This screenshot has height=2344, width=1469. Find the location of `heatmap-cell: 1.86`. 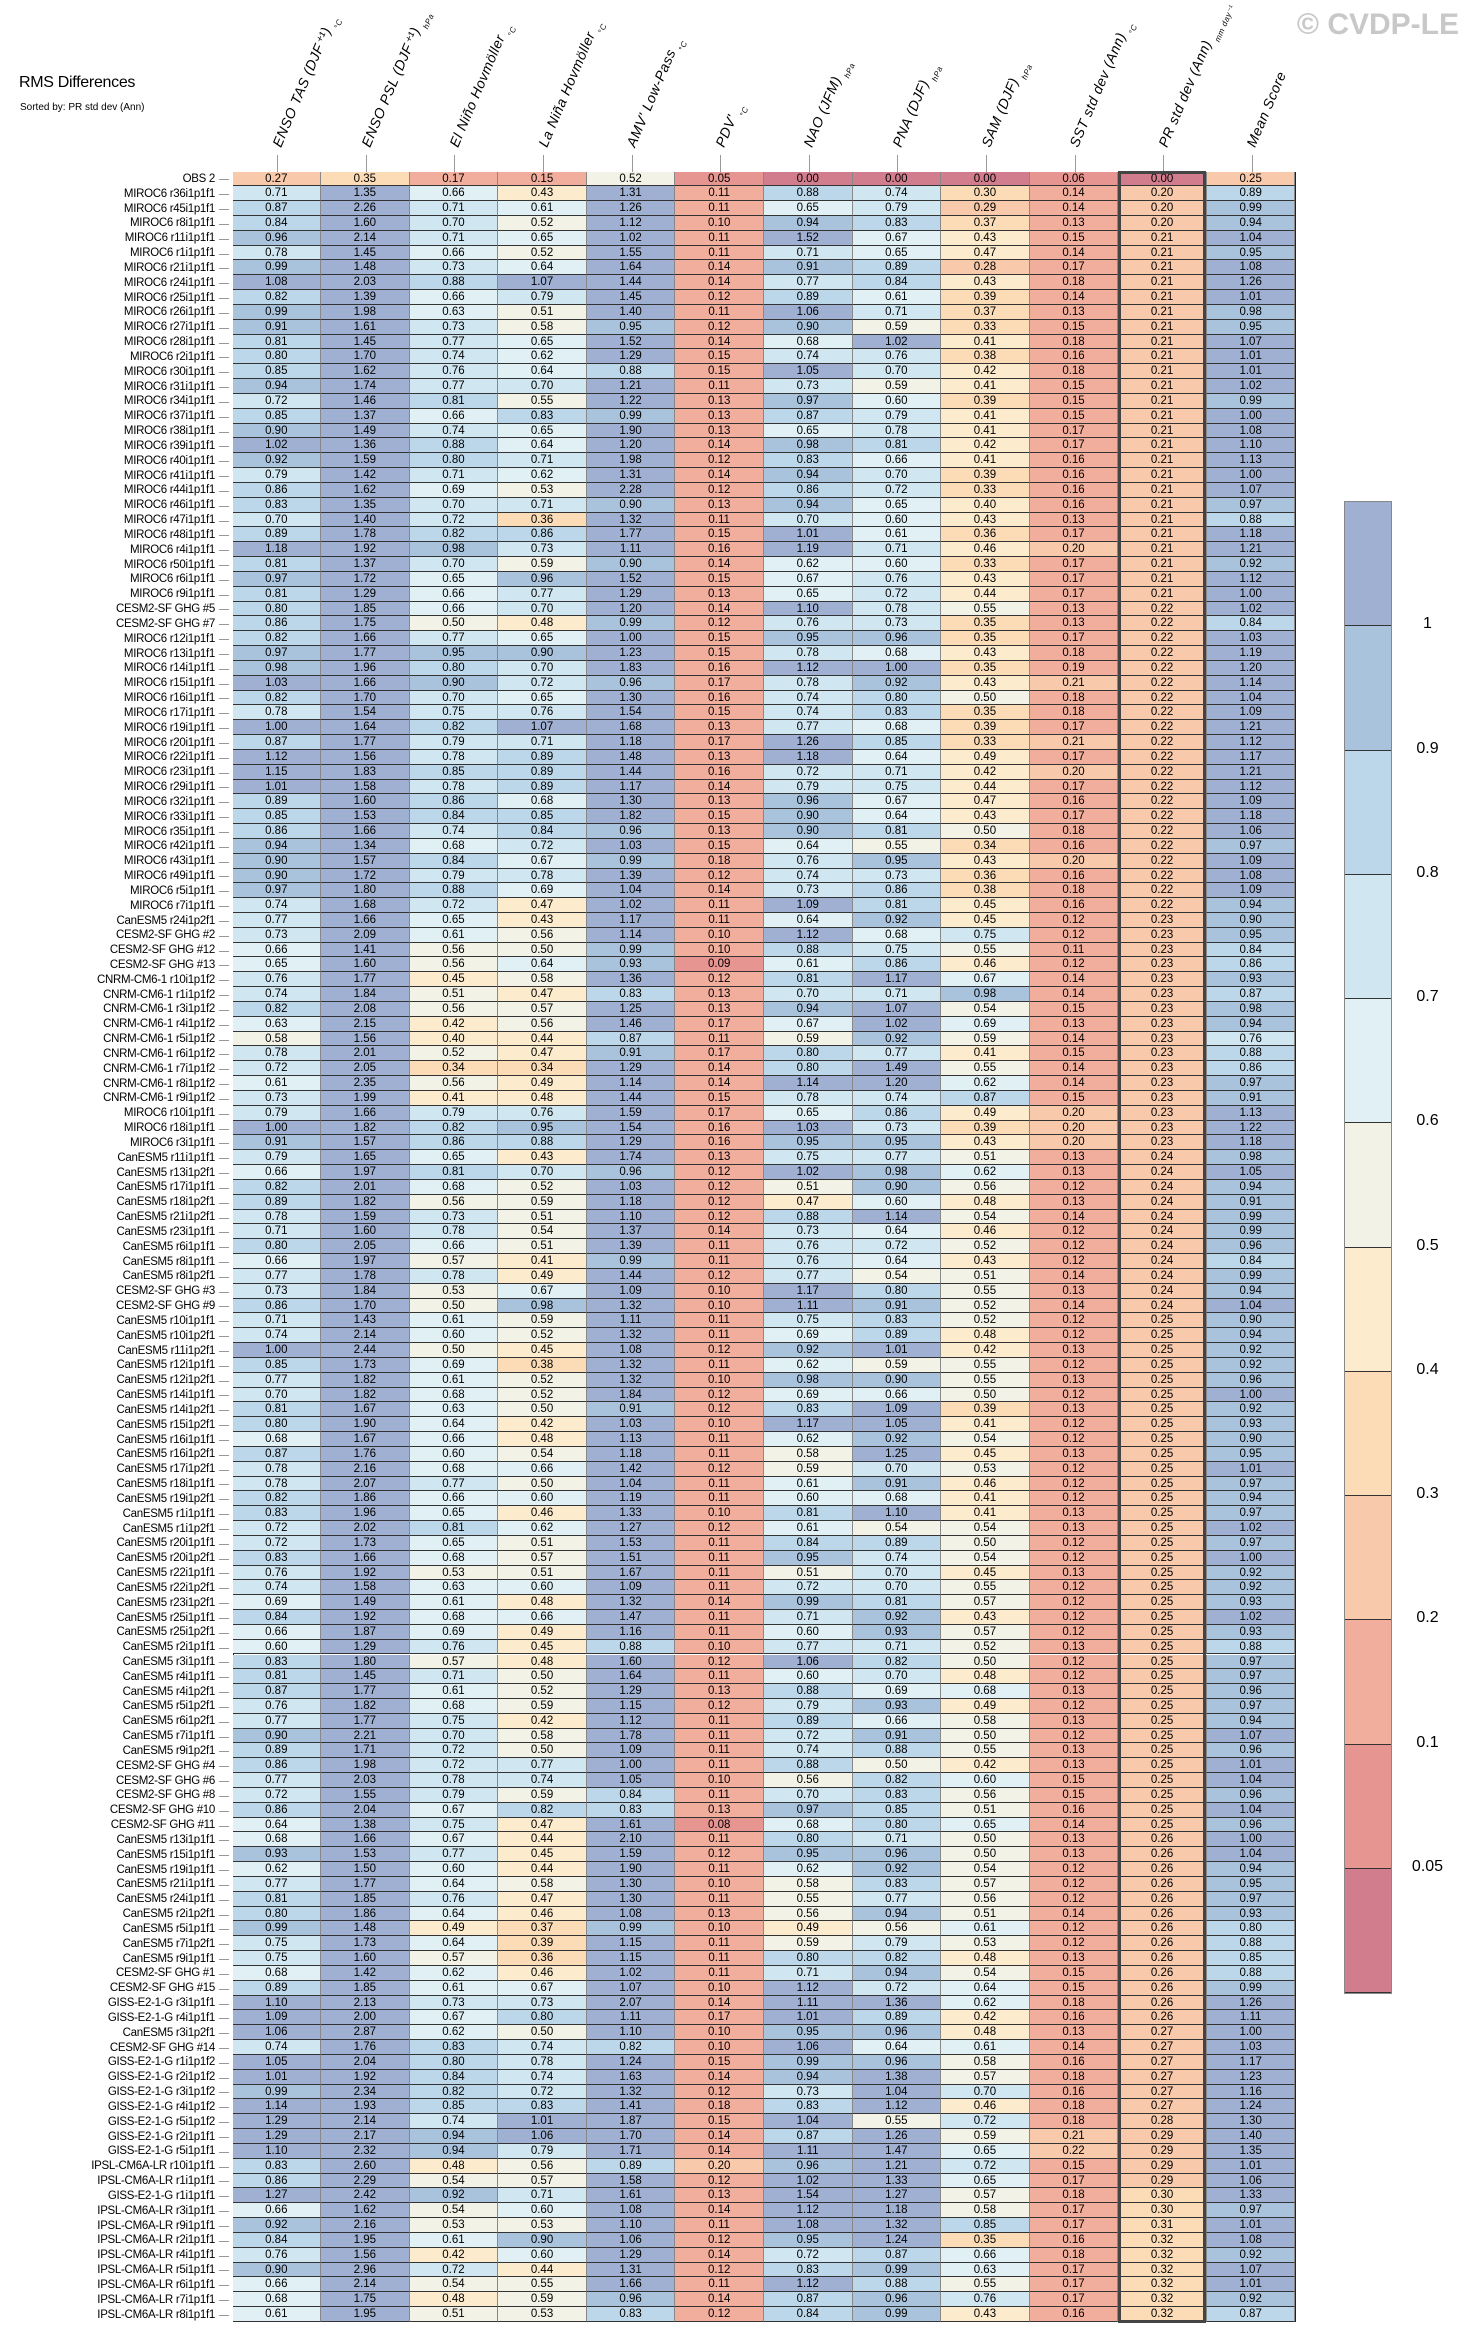

heatmap-cell: 1.86 is located at coordinates (365, 1499).